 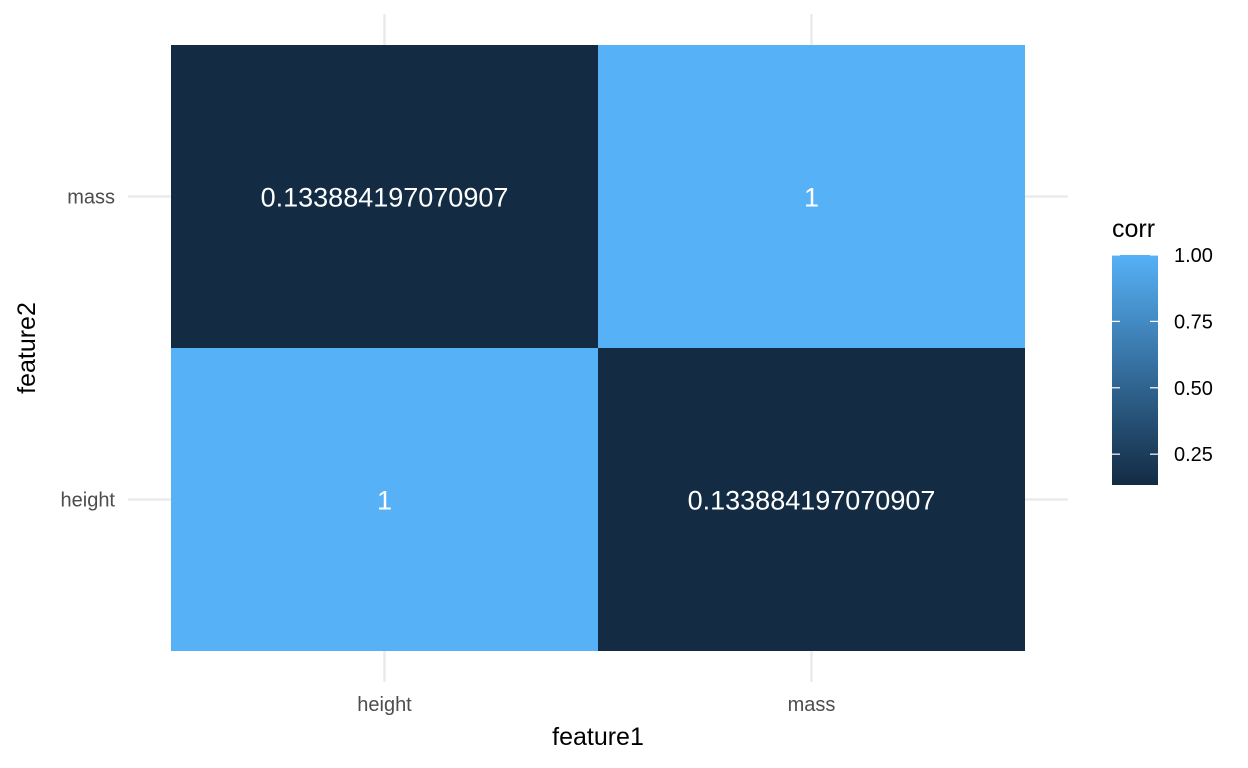 I want to click on heatmap-cell-mass-height, so click(x=811, y=499).